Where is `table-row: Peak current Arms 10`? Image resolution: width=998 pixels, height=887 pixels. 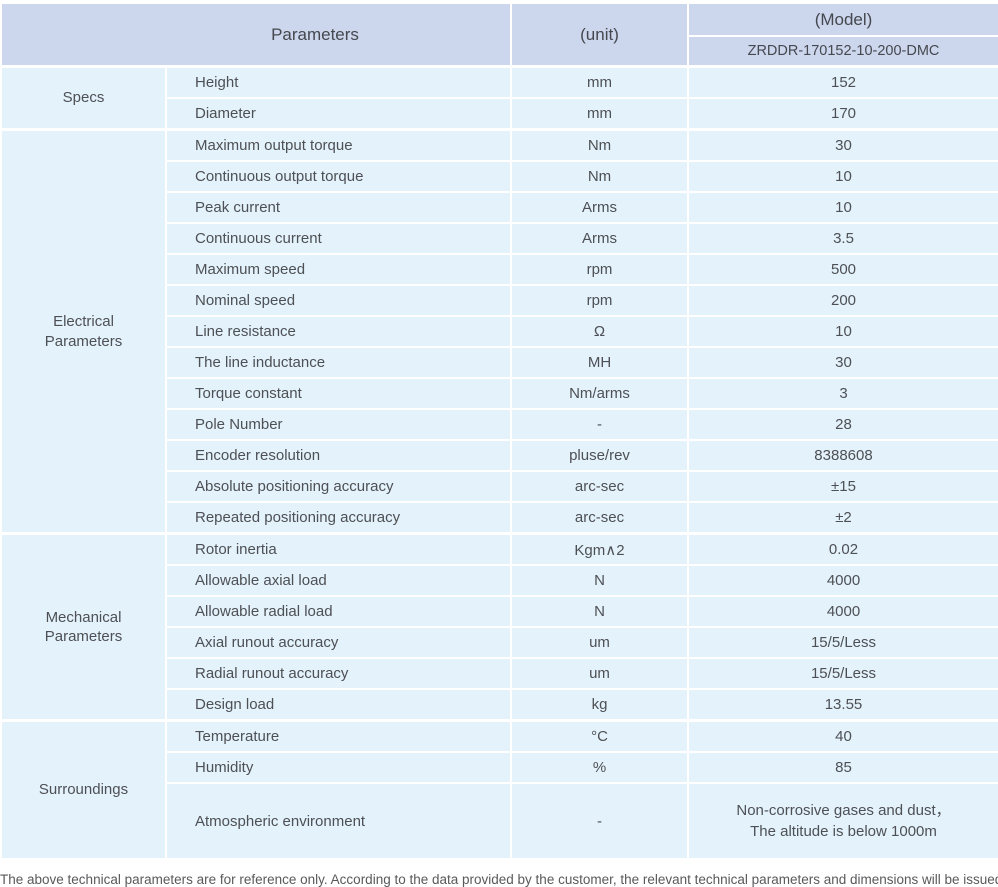 table-row: Peak current Arms 10 is located at coordinates (499, 207).